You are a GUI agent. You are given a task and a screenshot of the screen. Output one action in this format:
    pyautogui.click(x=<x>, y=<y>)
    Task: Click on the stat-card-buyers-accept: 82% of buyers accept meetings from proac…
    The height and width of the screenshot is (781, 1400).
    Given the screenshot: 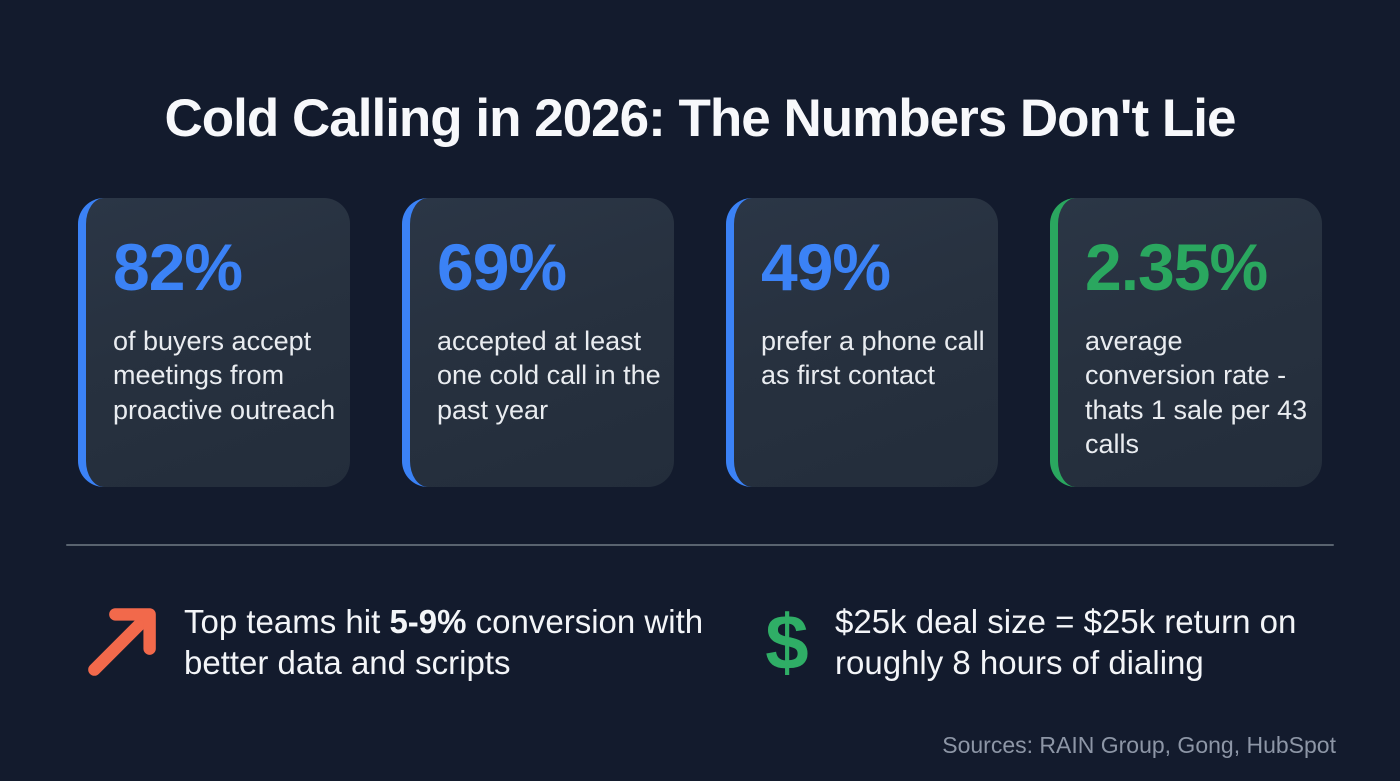 What is the action you would take?
    pyautogui.click(x=214, y=342)
    